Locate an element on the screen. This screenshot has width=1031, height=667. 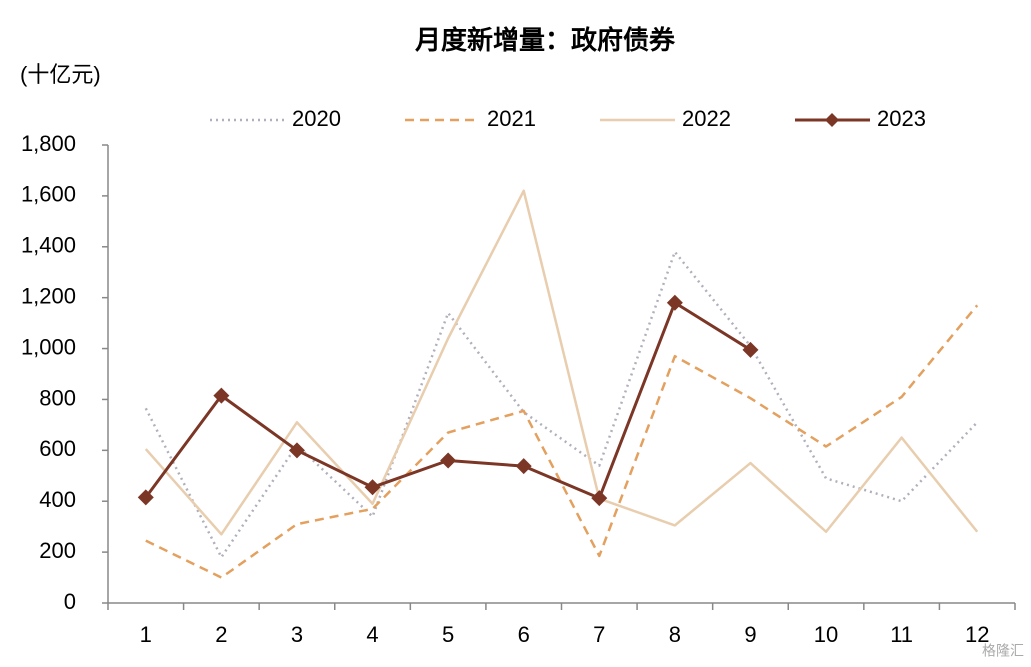
legend-label: 2021 is located at coordinates (511, 118).